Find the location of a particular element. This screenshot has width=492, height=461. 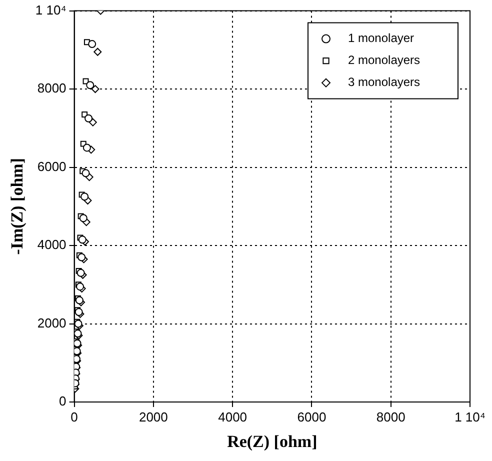

y-tick-label: 2000 is located at coordinates (51, 322).